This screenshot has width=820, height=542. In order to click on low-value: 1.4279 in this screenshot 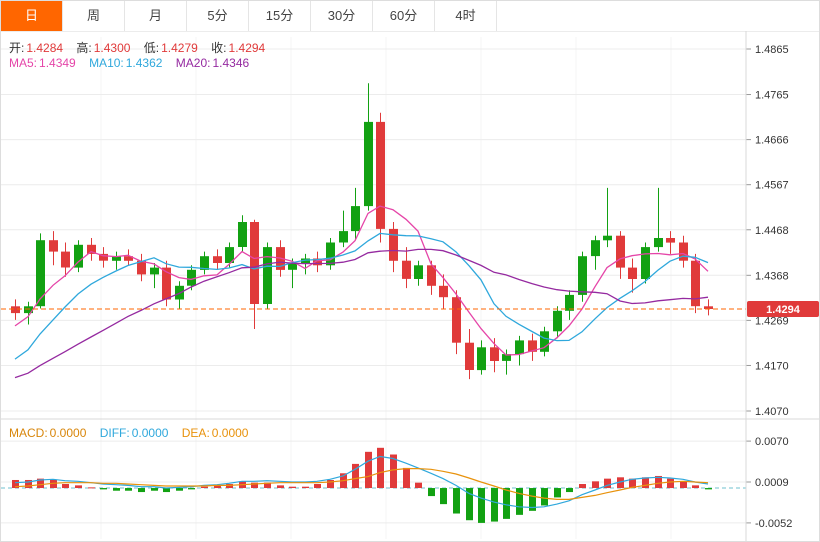, I will do `click(179, 48)`.